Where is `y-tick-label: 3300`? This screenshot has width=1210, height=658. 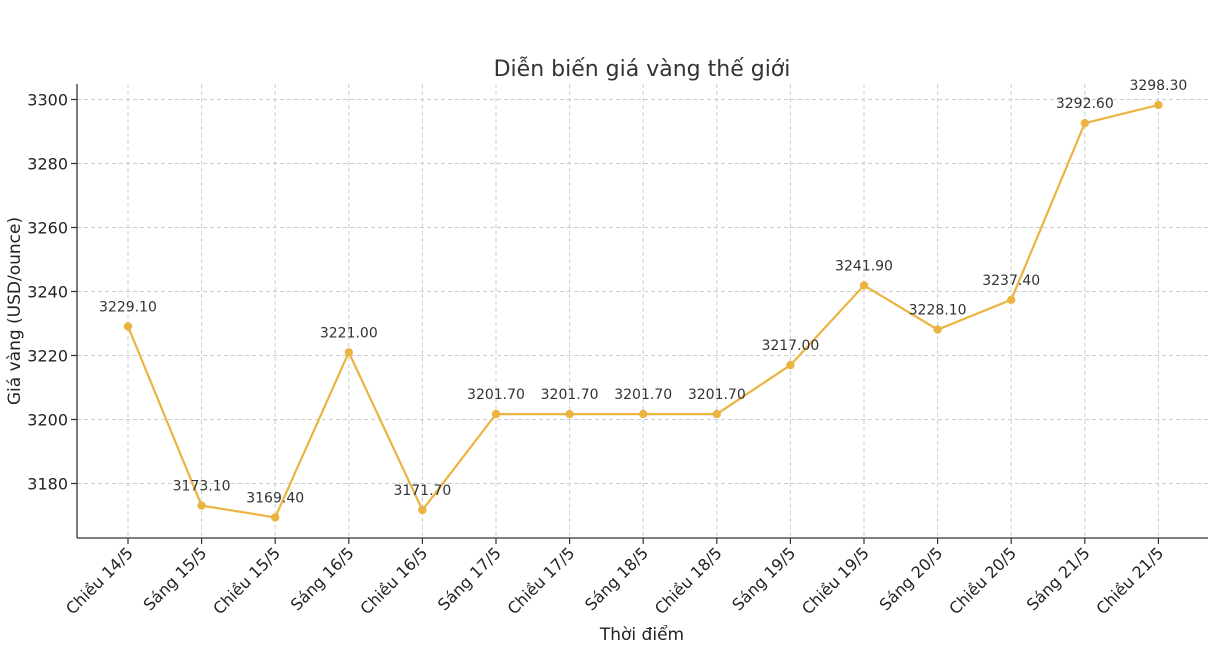 y-tick-label: 3300 is located at coordinates (47, 100).